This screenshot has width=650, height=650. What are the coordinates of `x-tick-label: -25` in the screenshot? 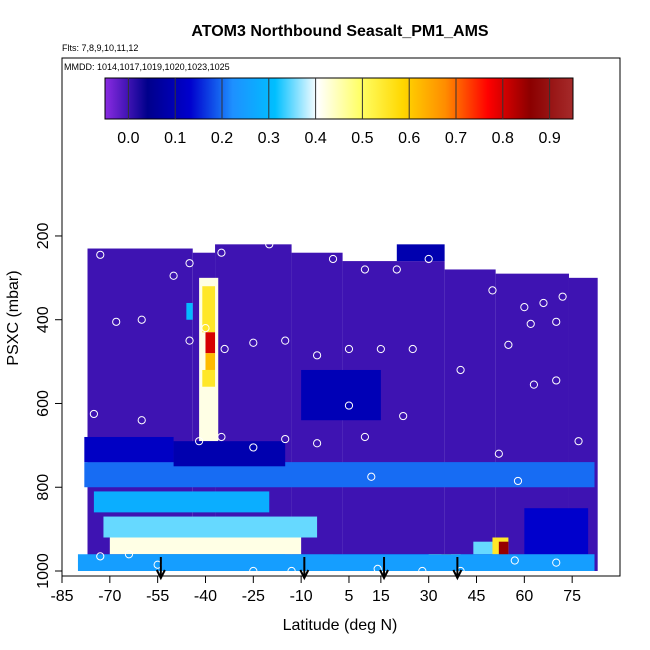 It's located at (253, 596).